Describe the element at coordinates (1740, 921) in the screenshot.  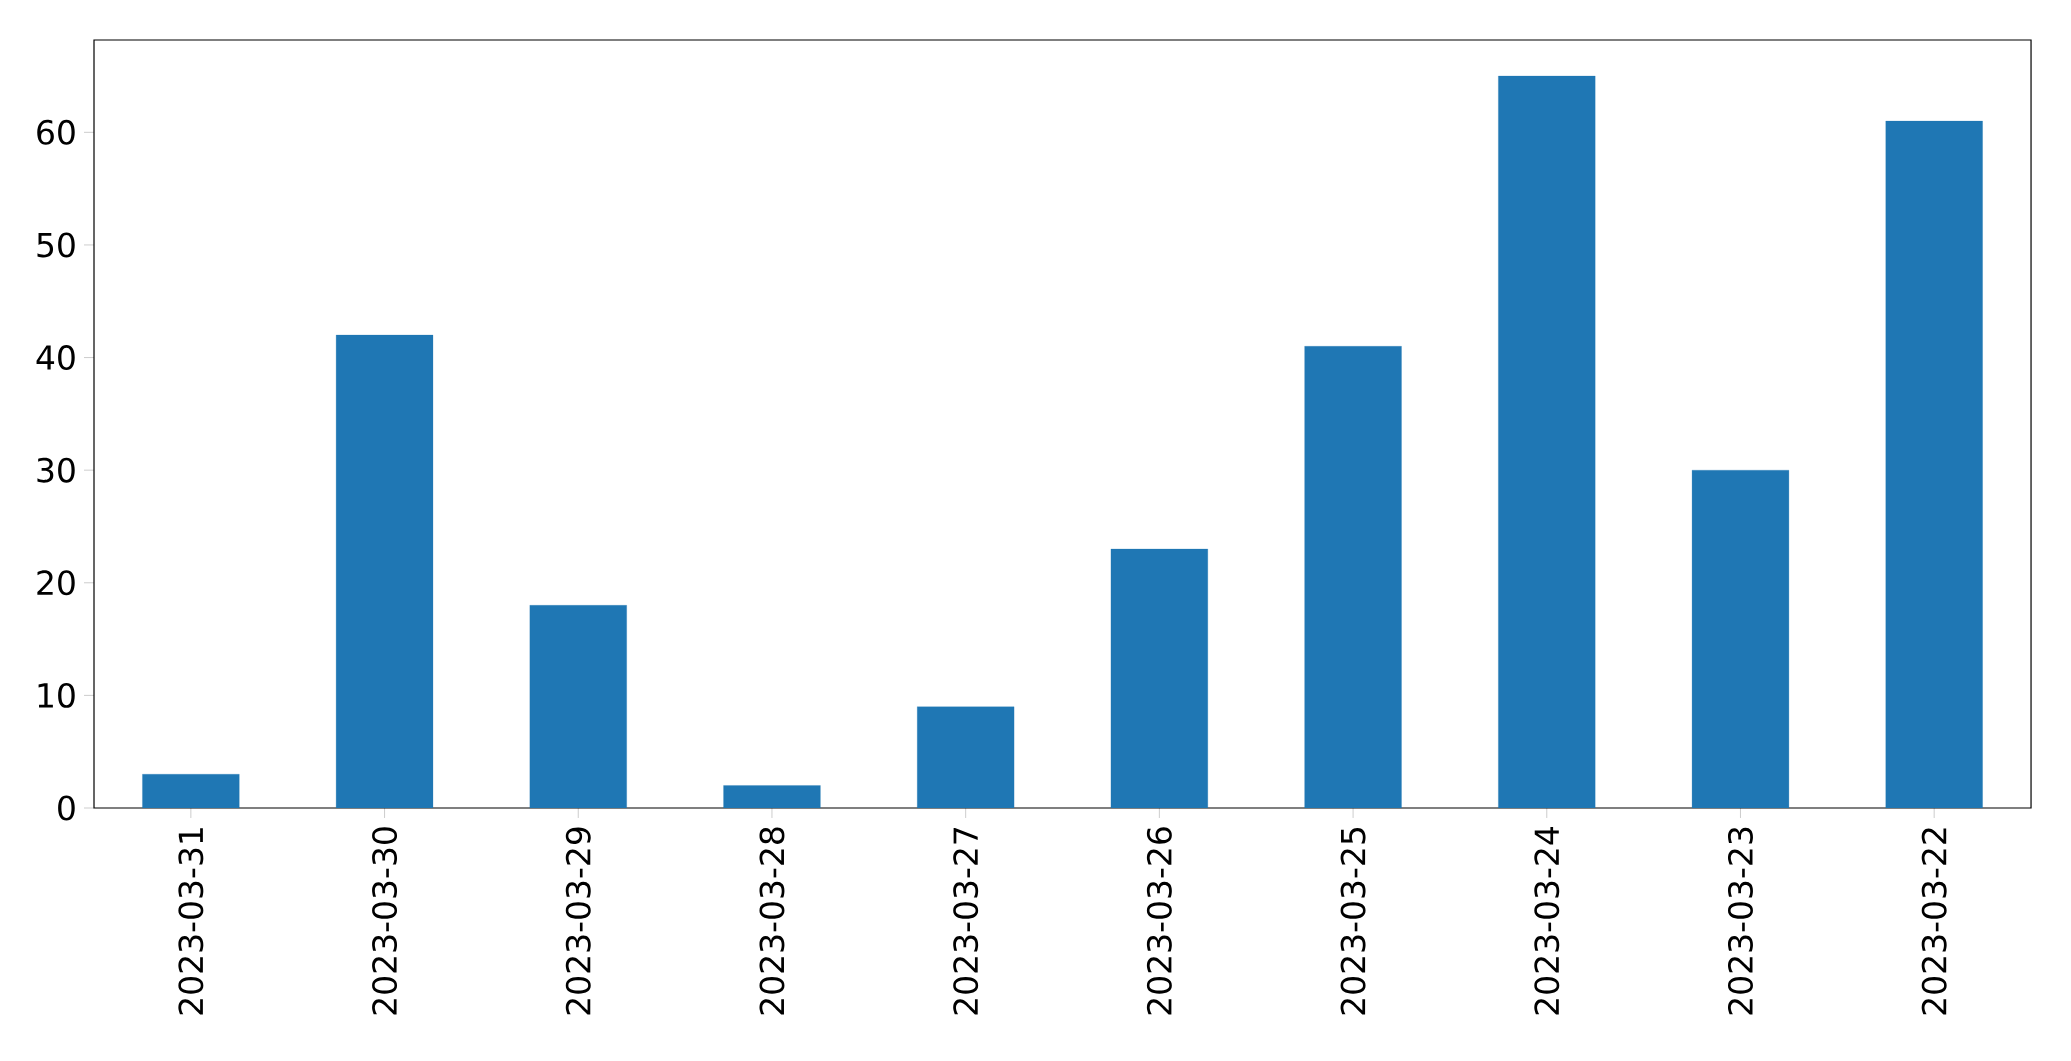
I see `x-tick-label: 2023-03-23` at that location.